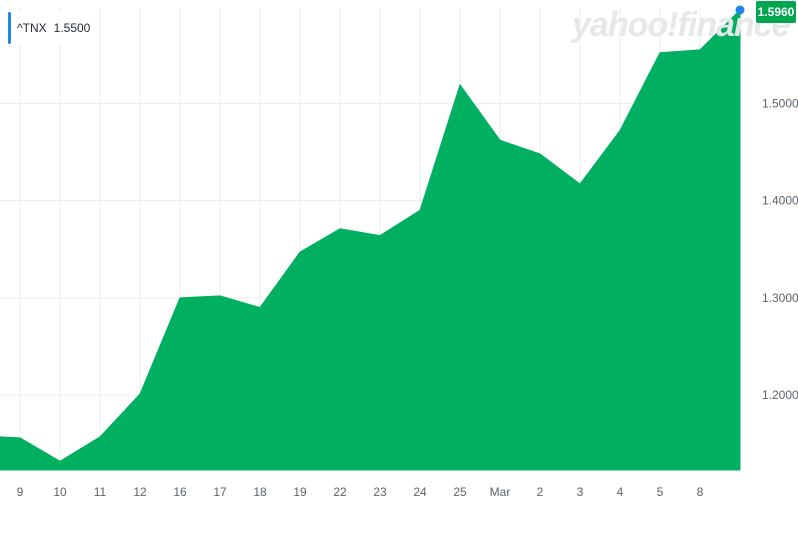 The height and width of the screenshot is (541, 798). I want to click on x-tick-label: 18, so click(260, 492).